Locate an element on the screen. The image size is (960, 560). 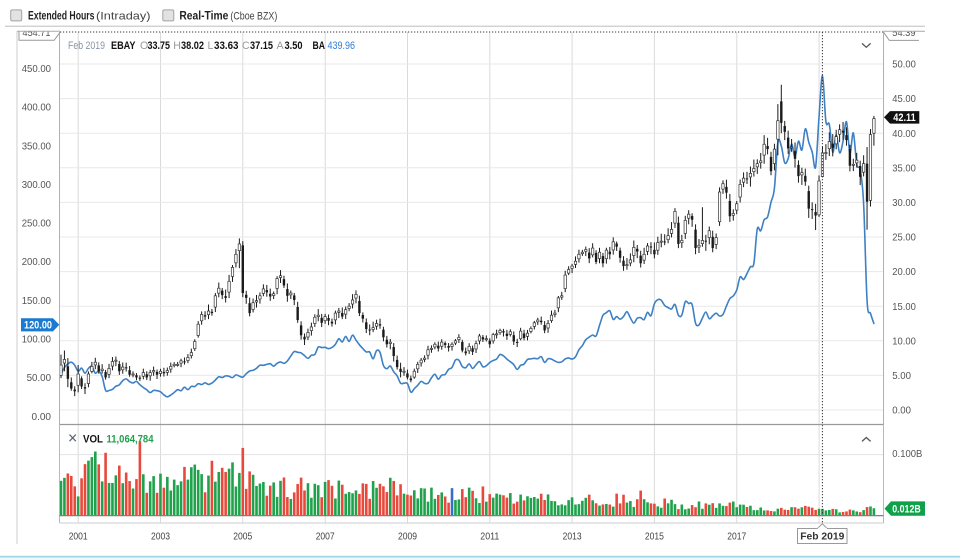
svg-text: 150.00 is located at coordinates (37, 301).